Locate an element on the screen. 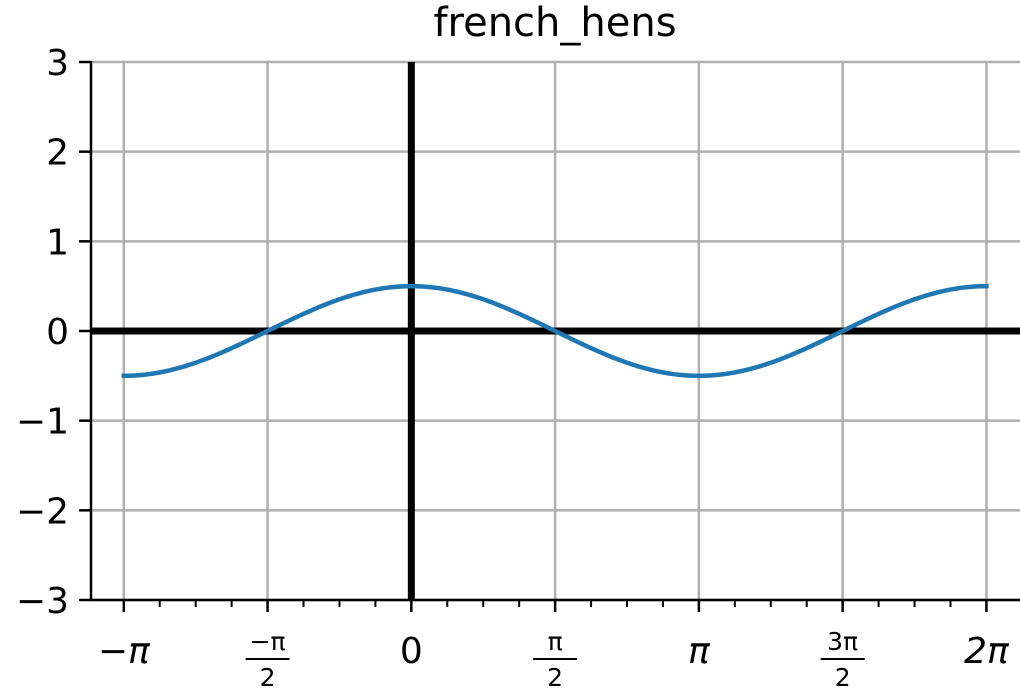  x-tick-label-fraction: π2 is located at coordinates (555, 659).